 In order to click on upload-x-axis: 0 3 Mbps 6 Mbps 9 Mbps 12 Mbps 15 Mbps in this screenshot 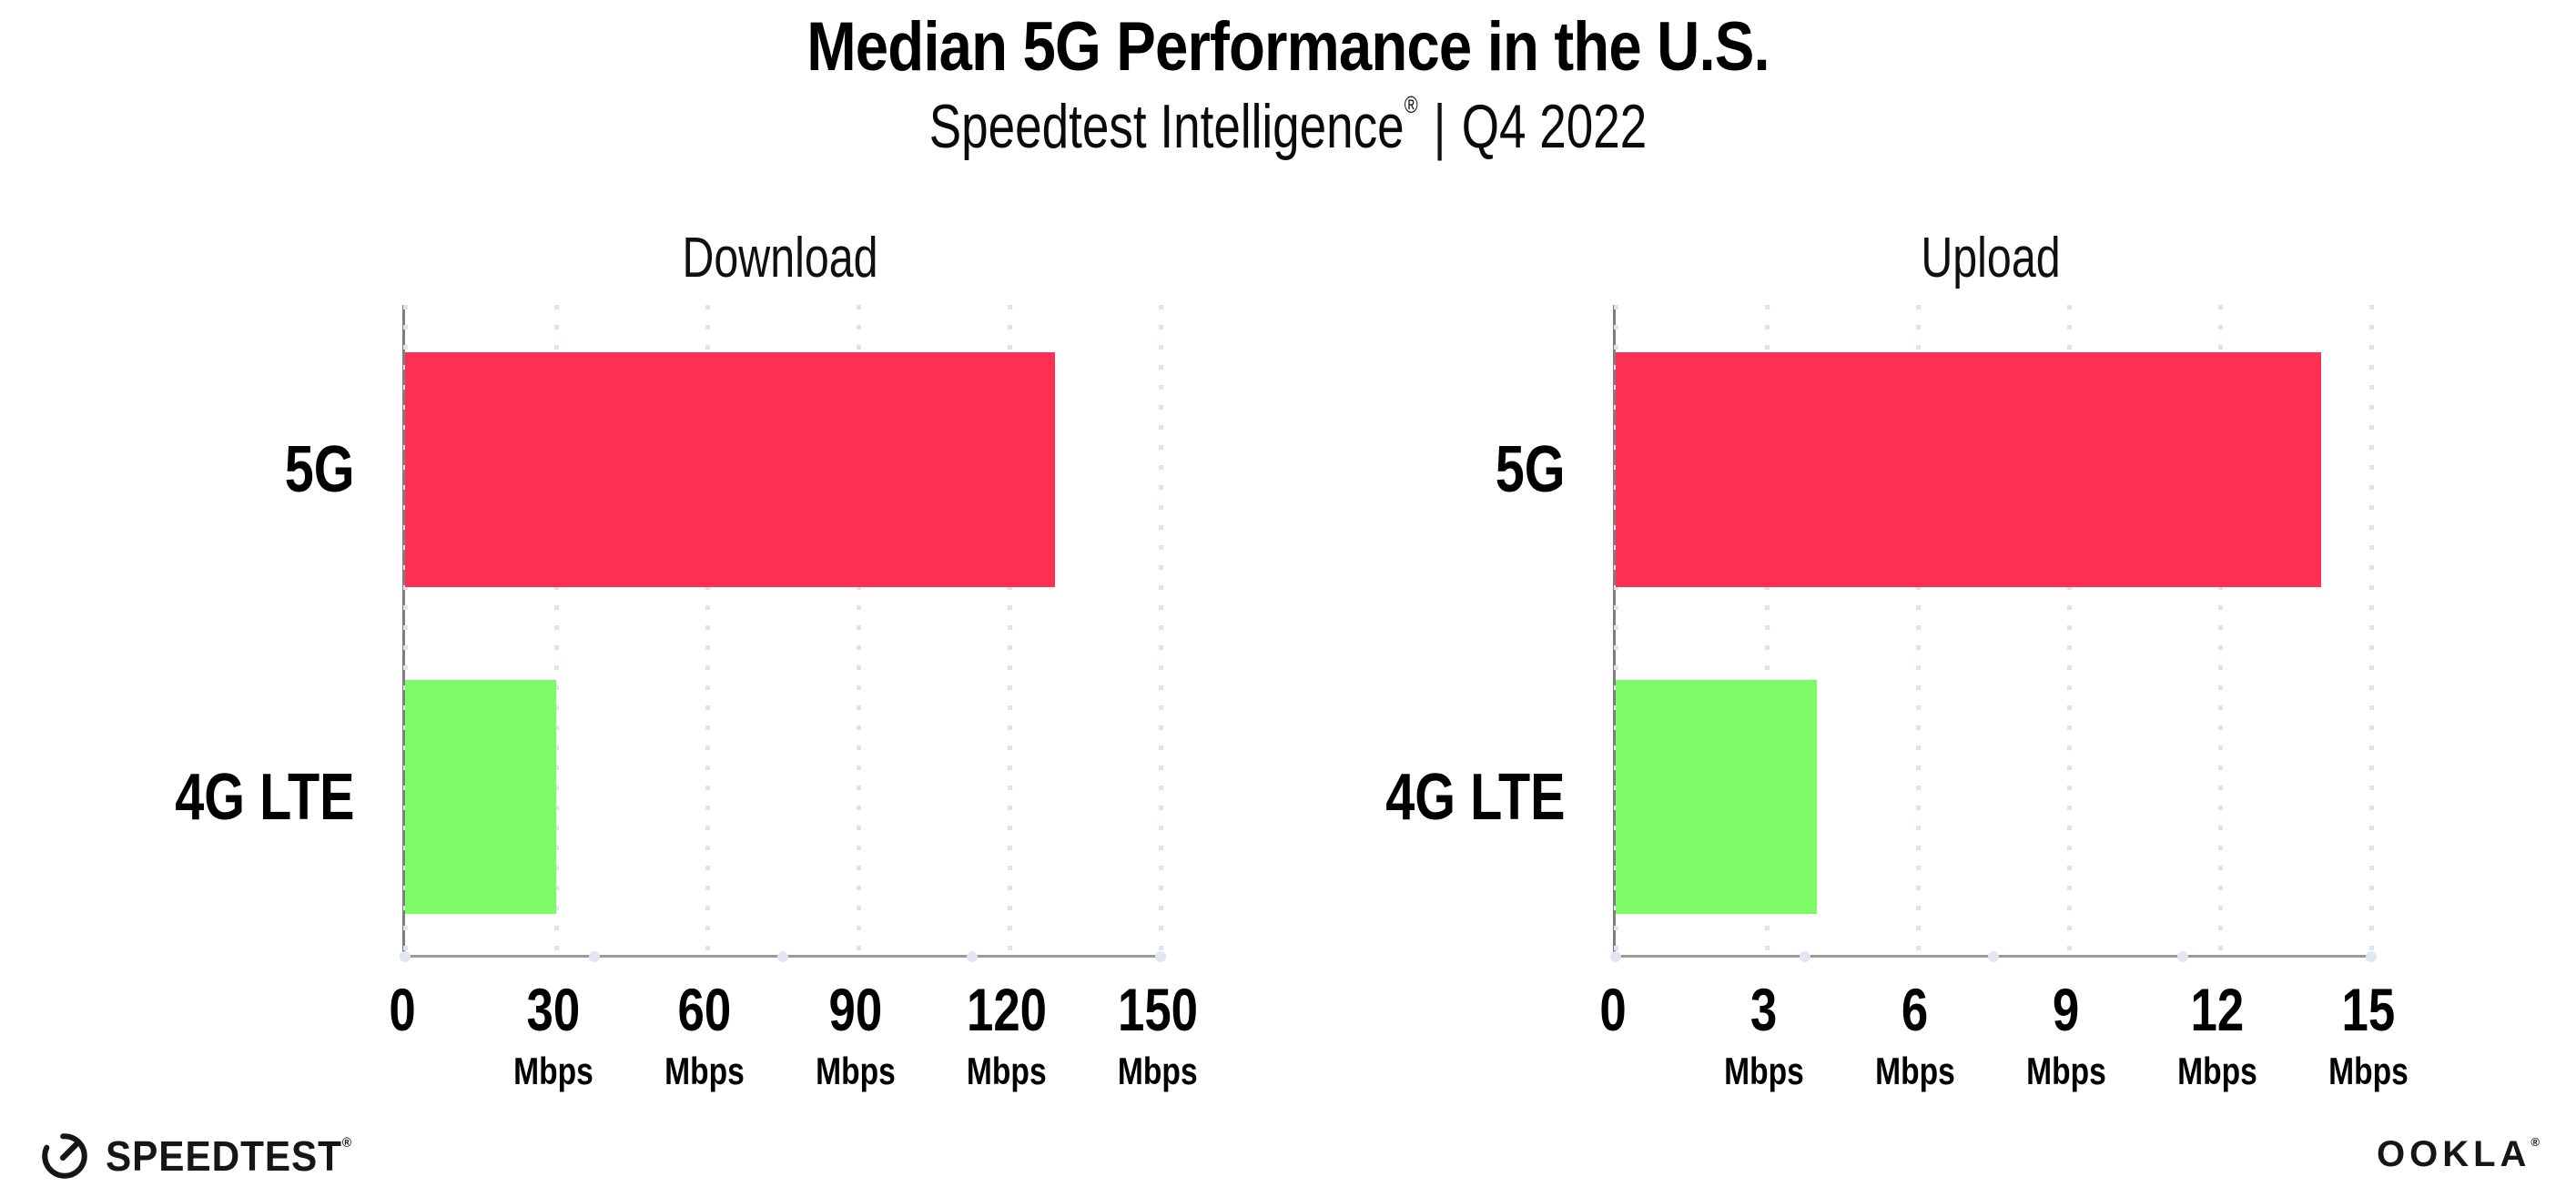, I will do `click(2004, 1052)`.